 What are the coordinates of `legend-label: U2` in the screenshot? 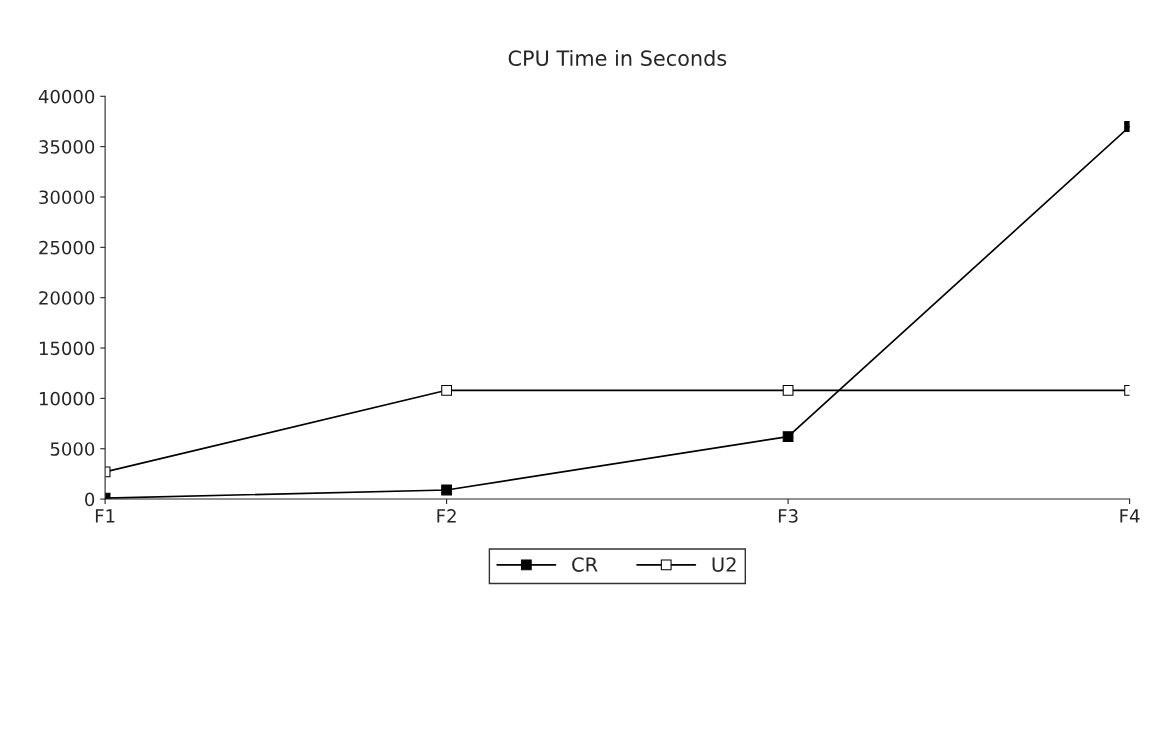 It's located at (724, 564).